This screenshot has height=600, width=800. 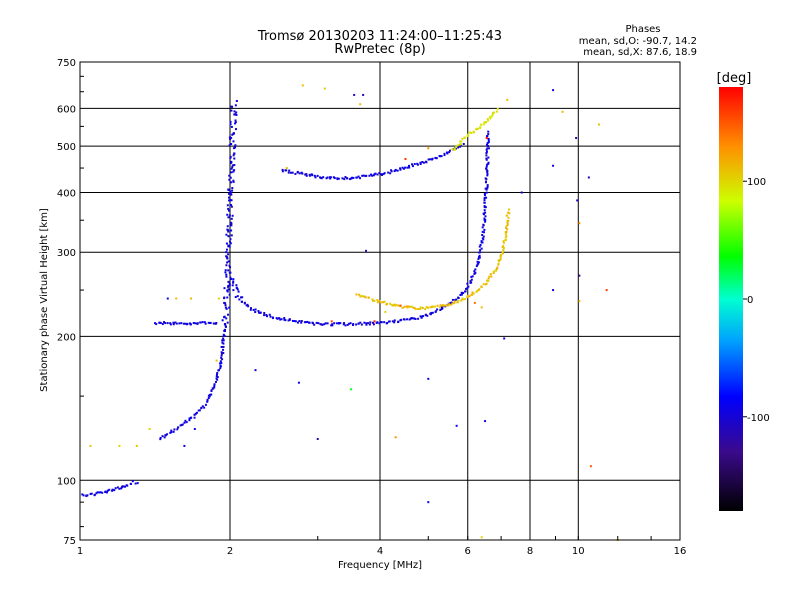 I want to click on y-tick-label: 500, so click(x=66, y=147).